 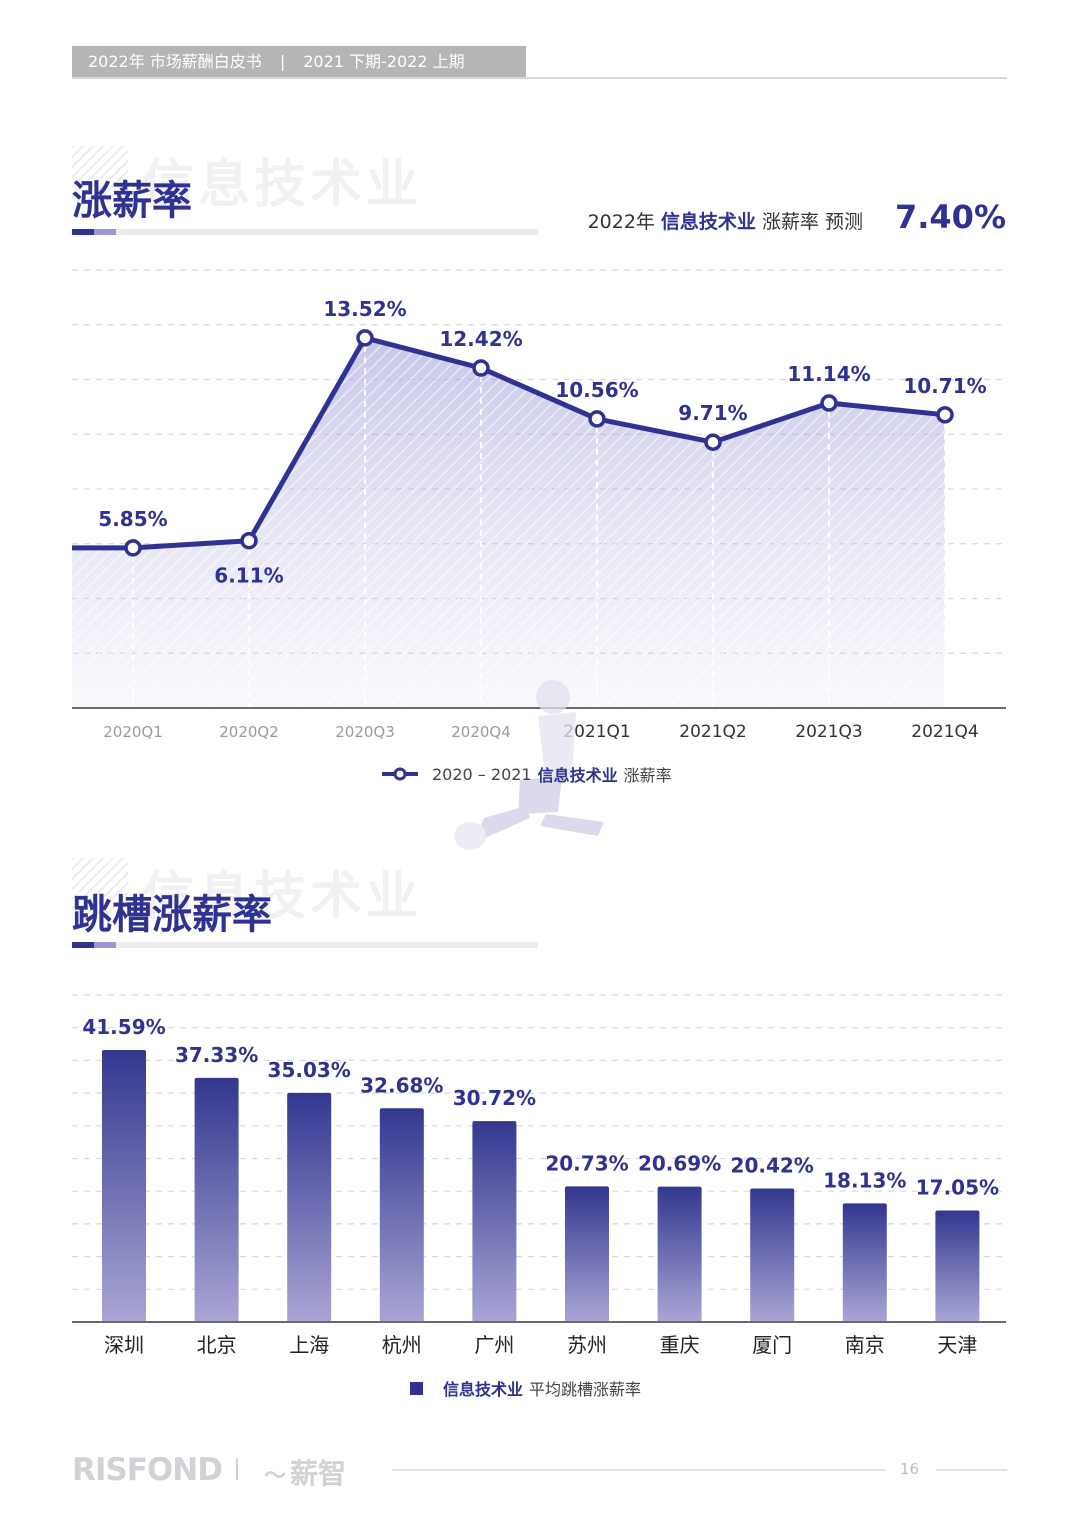 I want to click on forecast-value: 7.40%, so click(x=950, y=217).